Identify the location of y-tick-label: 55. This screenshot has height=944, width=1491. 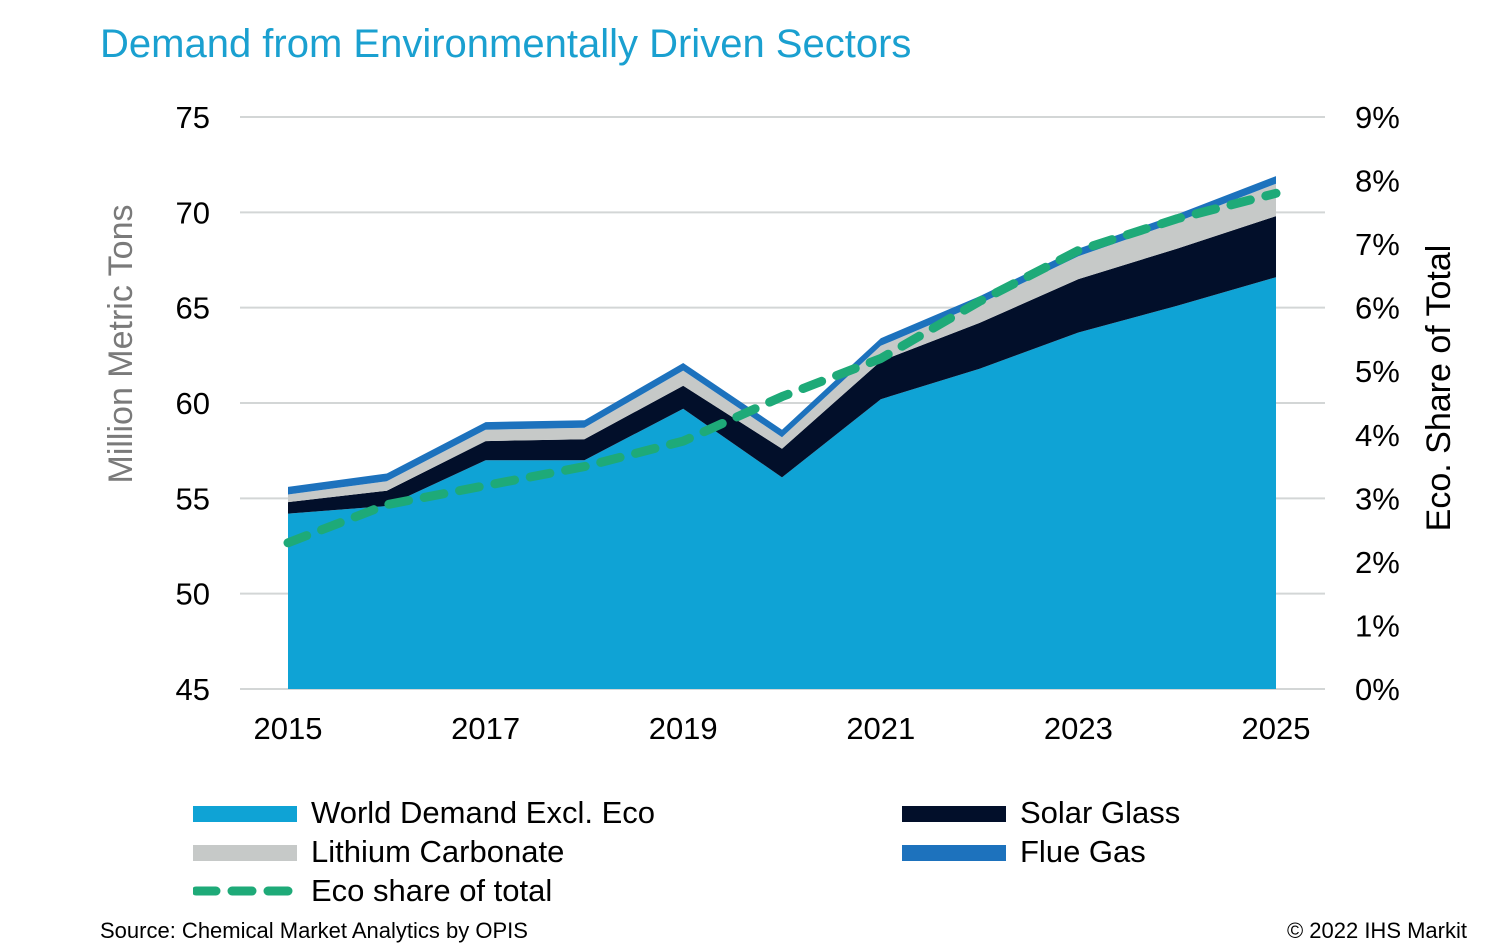
(193, 498).